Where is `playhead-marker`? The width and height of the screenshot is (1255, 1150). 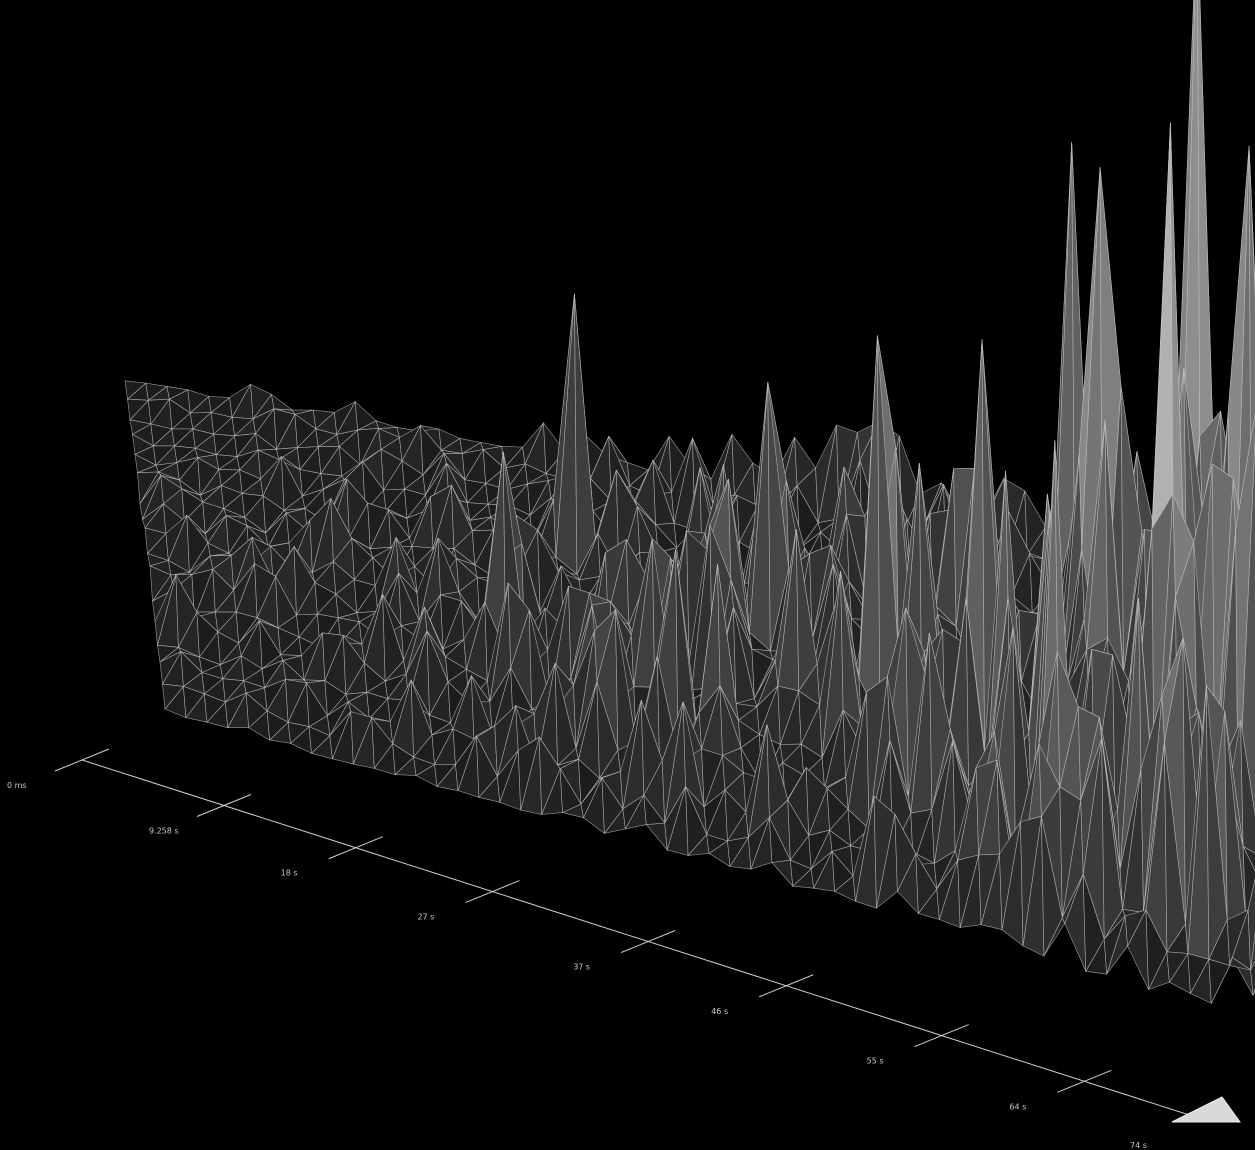 playhead-marker is located at coordinates (1206, 1109).